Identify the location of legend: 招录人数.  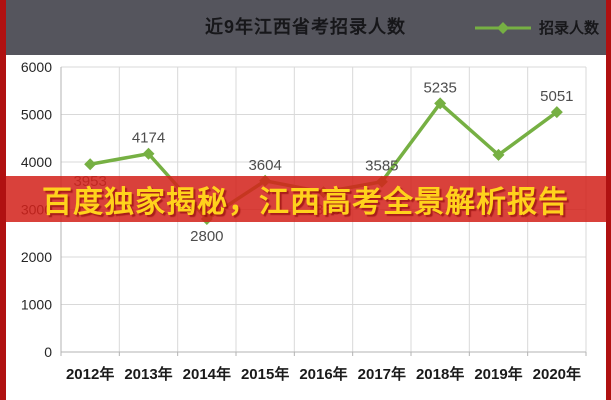
(536, 27).